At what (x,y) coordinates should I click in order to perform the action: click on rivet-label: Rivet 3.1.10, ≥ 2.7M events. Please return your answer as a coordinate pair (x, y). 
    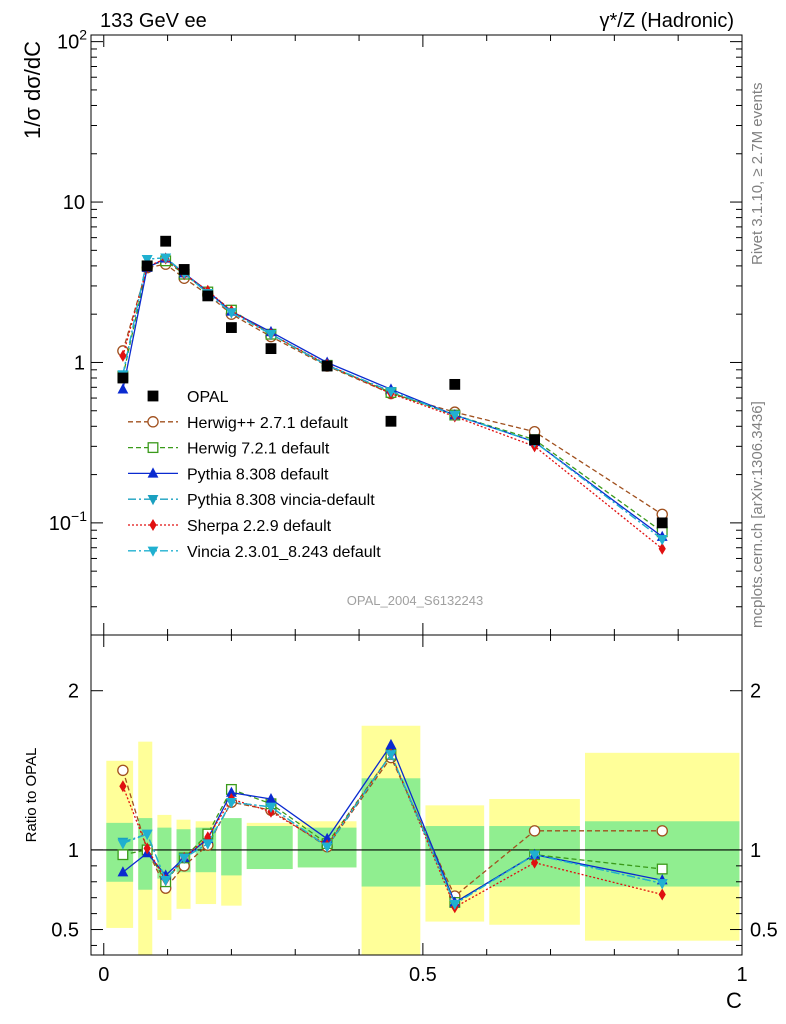
    Looking at the image, I should click on (757, 174).